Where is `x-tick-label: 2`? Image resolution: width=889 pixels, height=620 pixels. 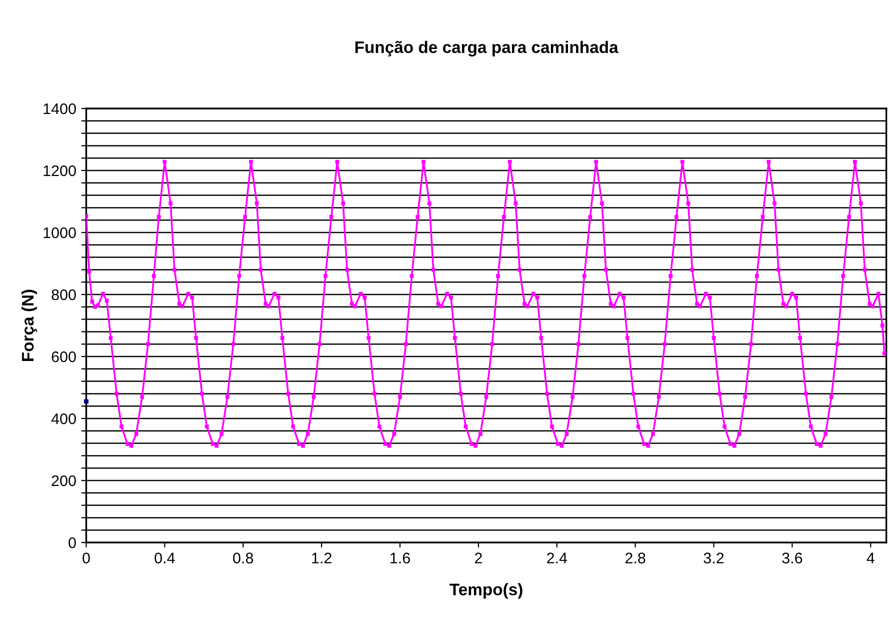 x-tick-label: 2 is located at coordinates (478, 558).